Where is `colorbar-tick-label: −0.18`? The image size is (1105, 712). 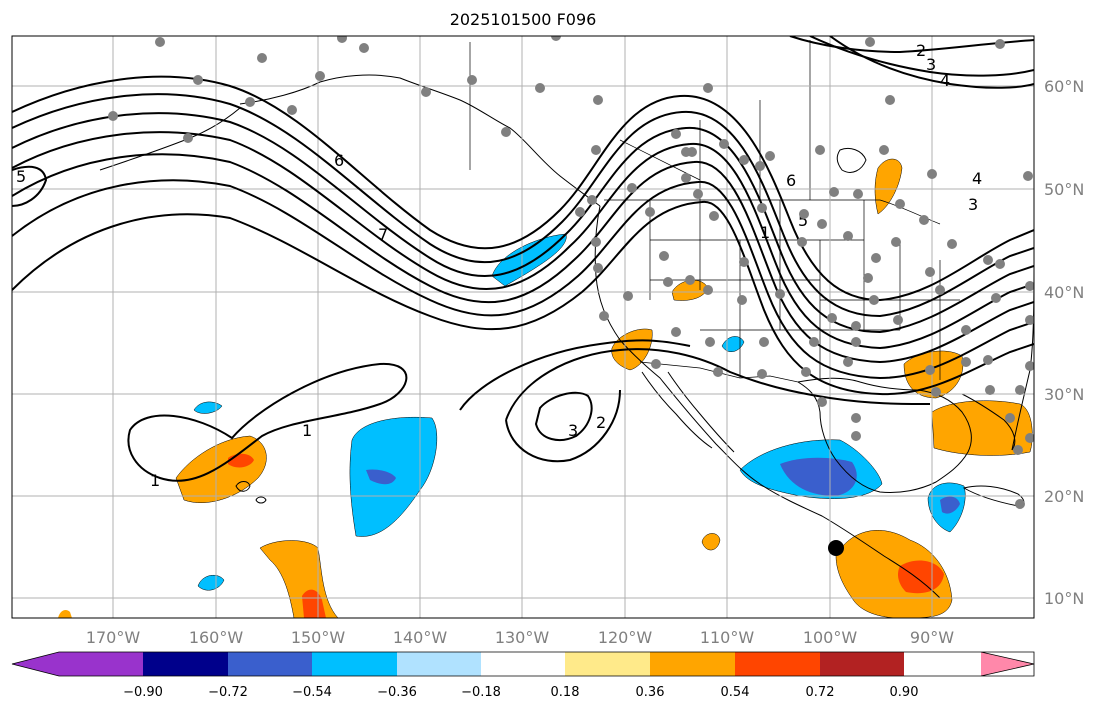 colorbar-tick-label: −0.18 is located at coordinates (481, 692).